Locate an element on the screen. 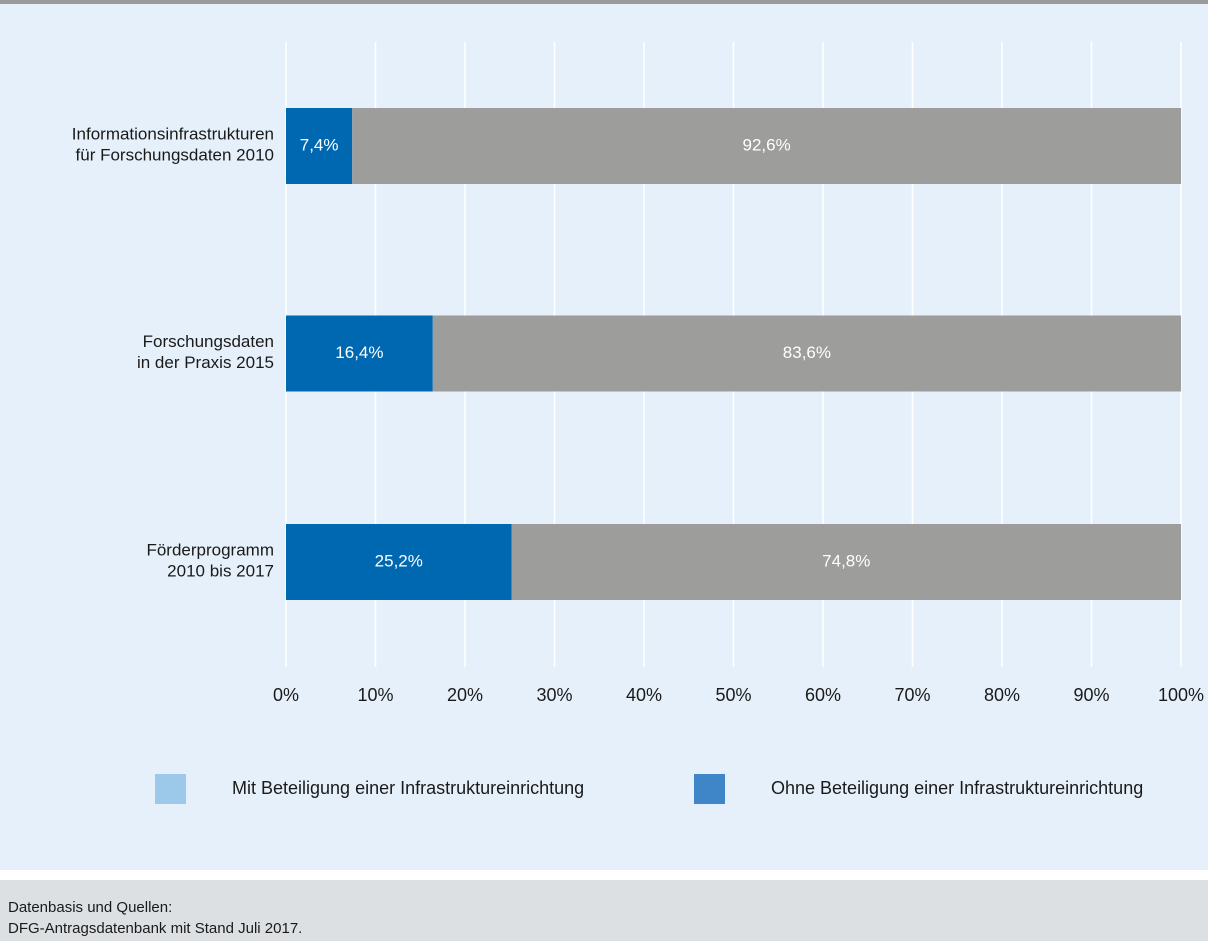  top-rule is located at coordinates (604, 2).